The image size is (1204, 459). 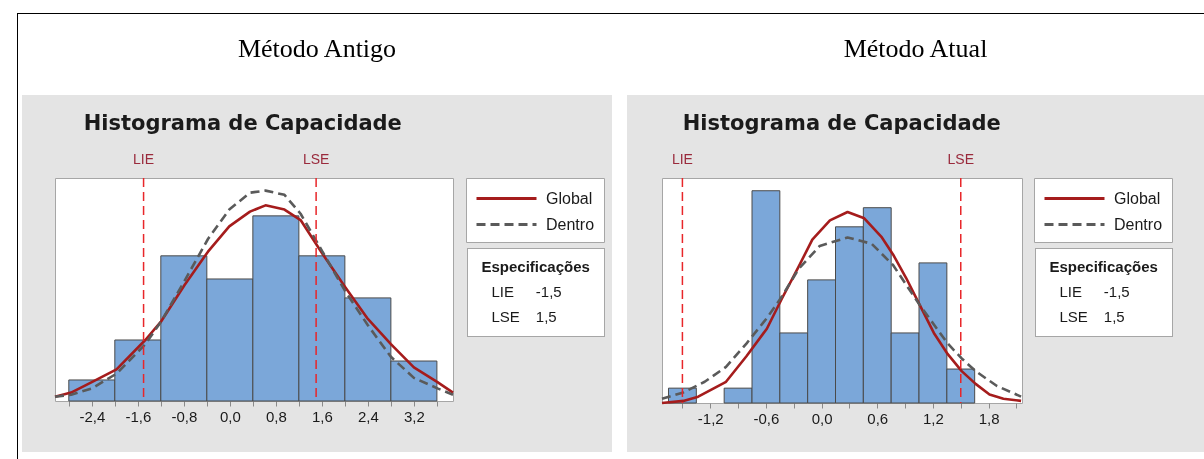 What do you see at coordinates (414, 416) in the screenshot?
I see `x-tick-label: 3,2` at bounding box center [414, 416].